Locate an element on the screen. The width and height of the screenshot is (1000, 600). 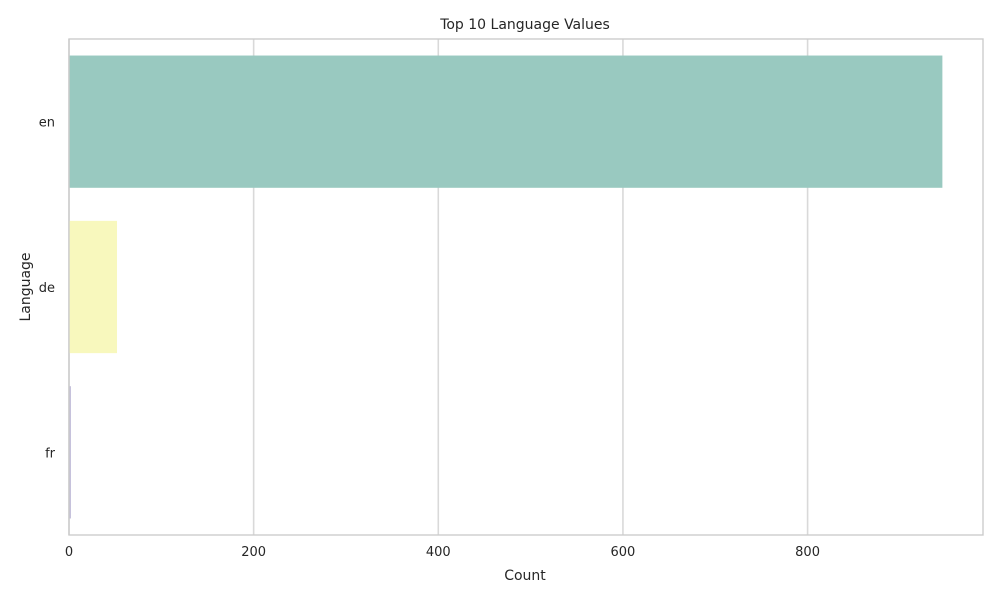
x-tick-label-600: 600 is located at coordinates (623, 552).